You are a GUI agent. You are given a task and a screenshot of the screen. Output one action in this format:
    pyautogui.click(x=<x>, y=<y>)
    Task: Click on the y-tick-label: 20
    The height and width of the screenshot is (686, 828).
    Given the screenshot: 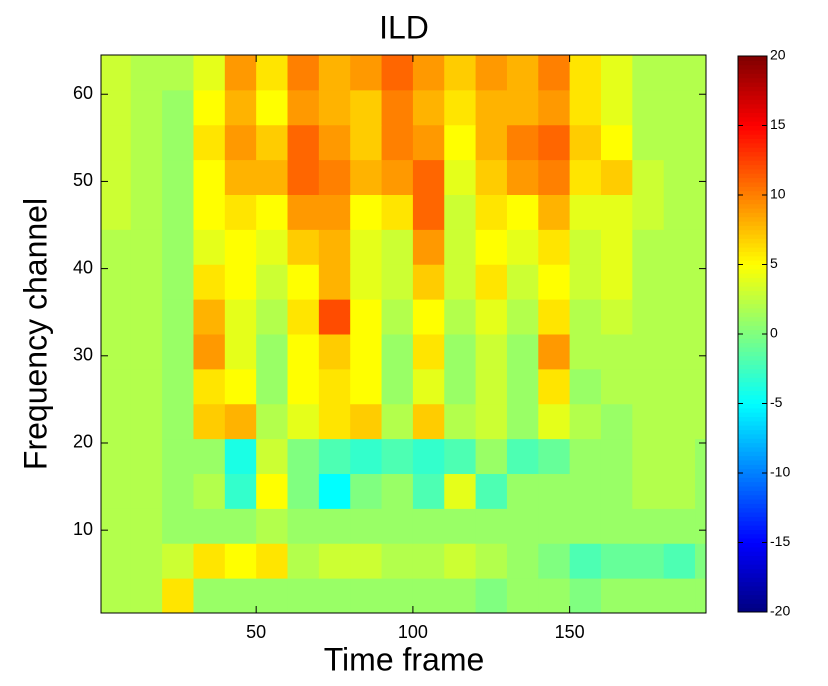 What is the action you would take?
    pyautogui.click(x=83, y=442)
    